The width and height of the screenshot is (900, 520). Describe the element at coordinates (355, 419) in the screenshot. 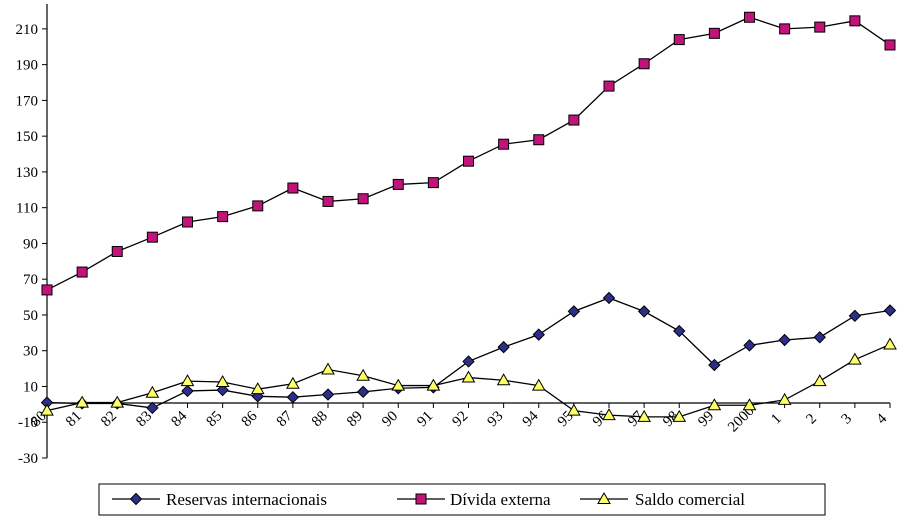

I see `x-tick-label: 89` at that location.